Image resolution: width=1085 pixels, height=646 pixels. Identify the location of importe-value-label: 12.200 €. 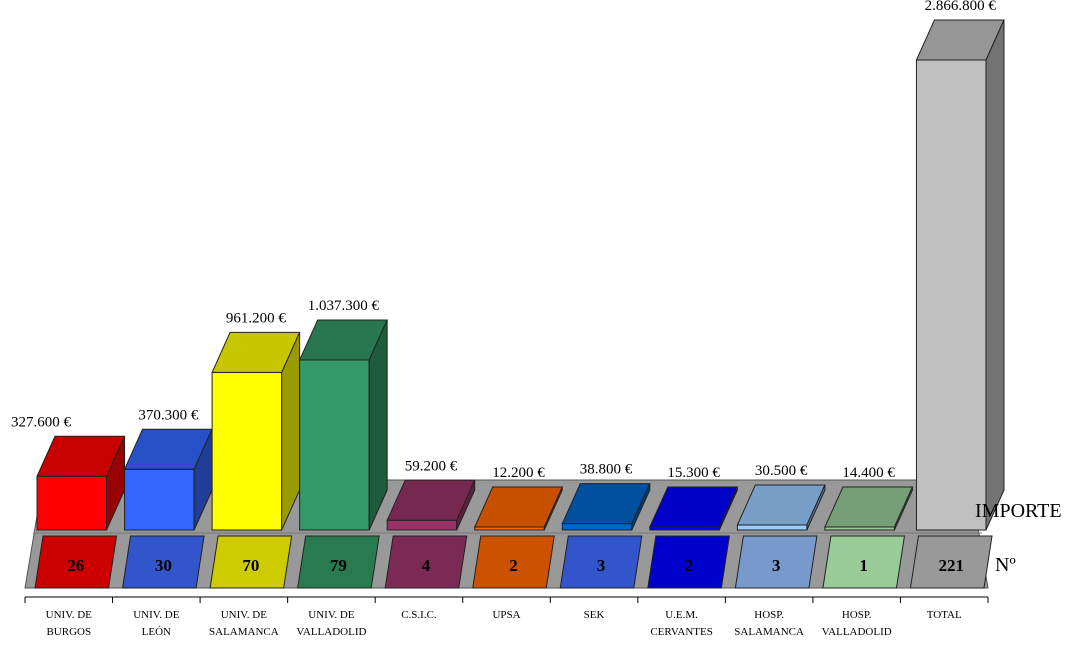
(518, 473).